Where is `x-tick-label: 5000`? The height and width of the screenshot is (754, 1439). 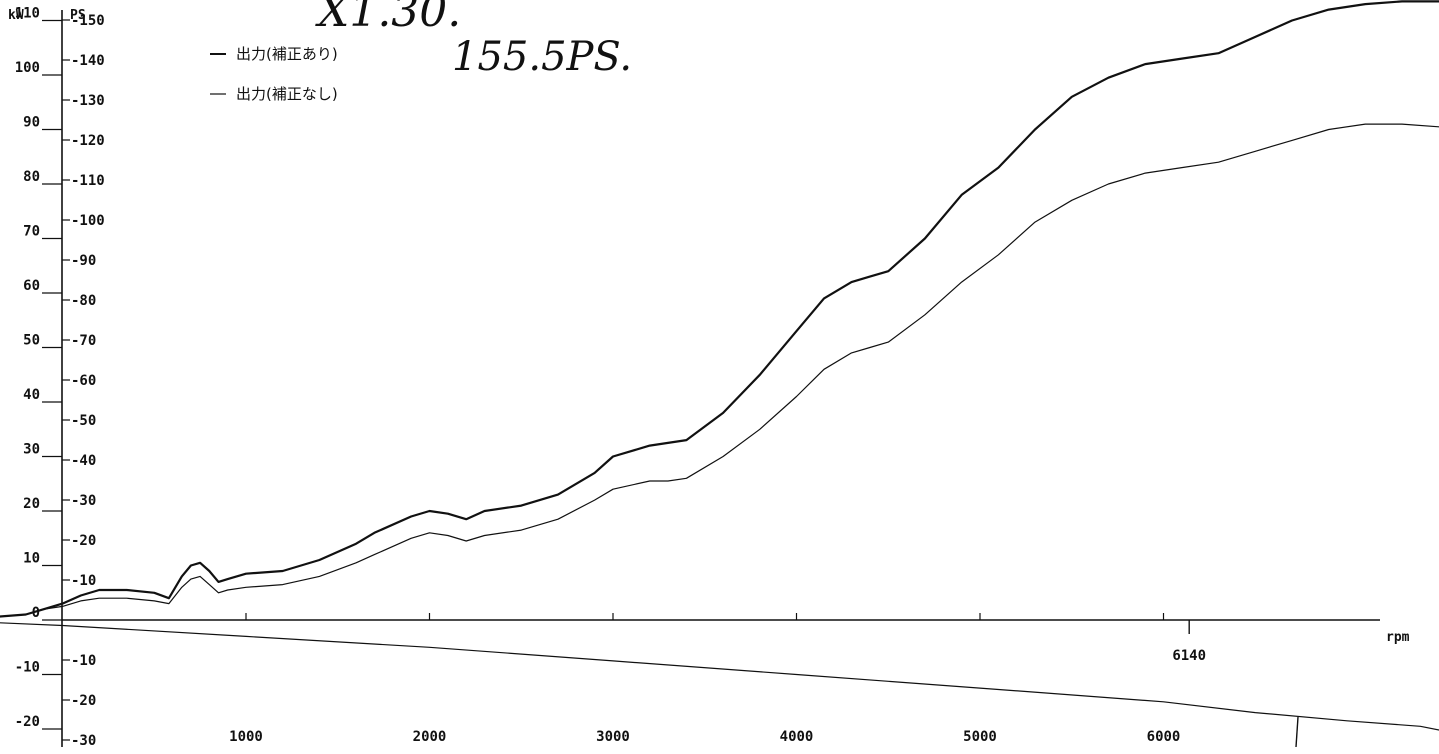 x-tick-label: 5000 is located at coordinates (980, 737).